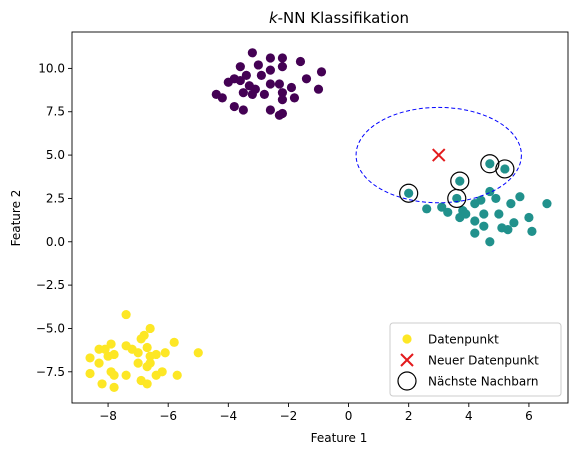 This screenshot has height=455, width=578. What do you see at coordinates (463, 340) in the screenshot?
I see `legend-label: Datenpunkt` at bounding box center [463, 340].